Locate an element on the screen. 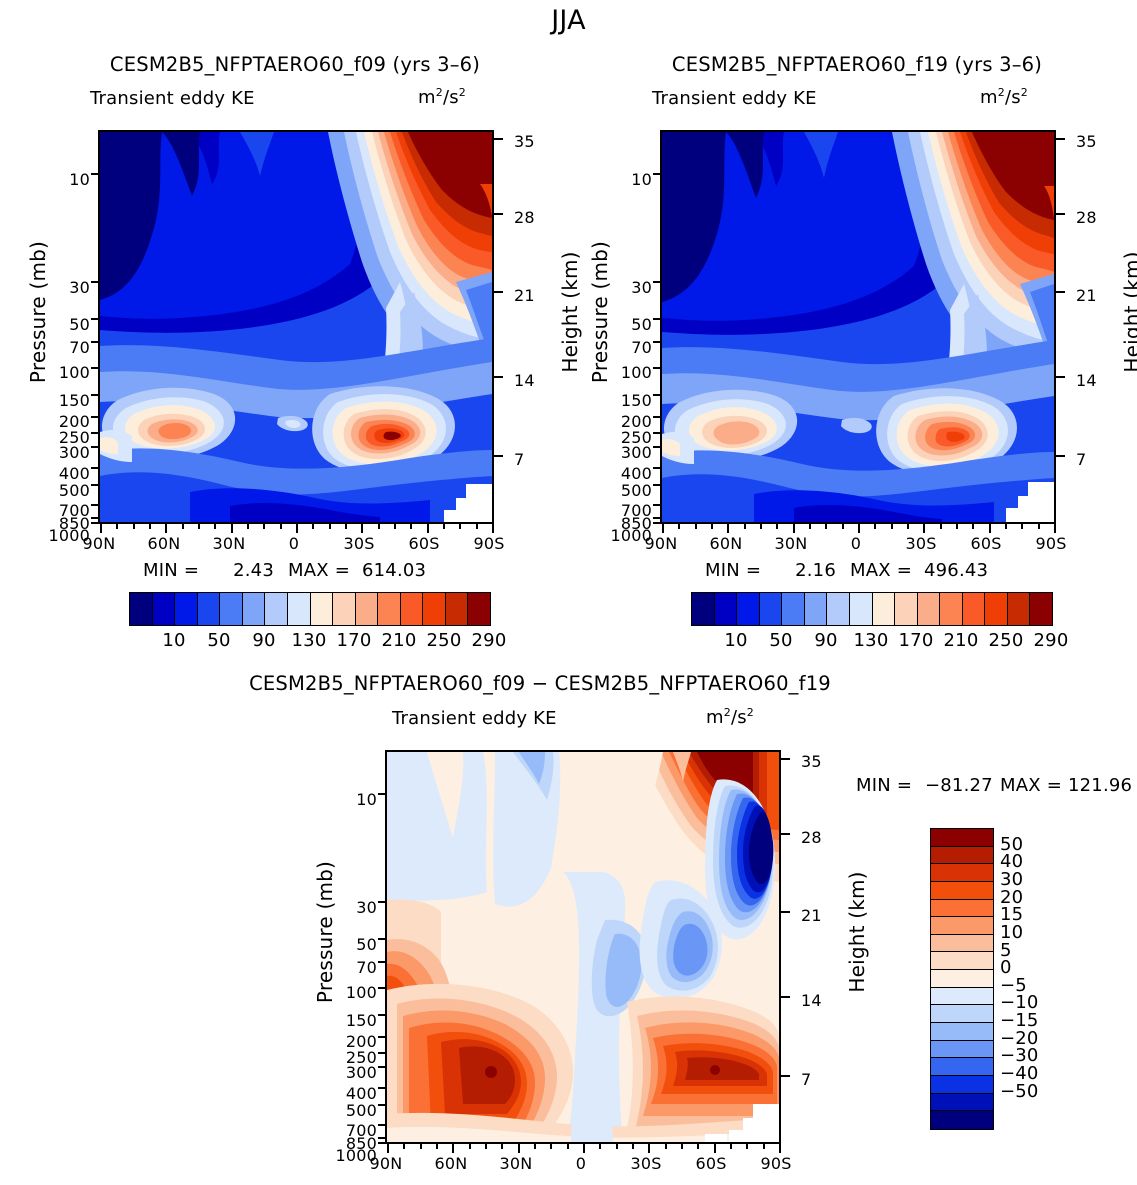 The height and width of the screenshot is (1185, 1137). panel-diff-min-label: MIN = is located at coordinates (884, 785).